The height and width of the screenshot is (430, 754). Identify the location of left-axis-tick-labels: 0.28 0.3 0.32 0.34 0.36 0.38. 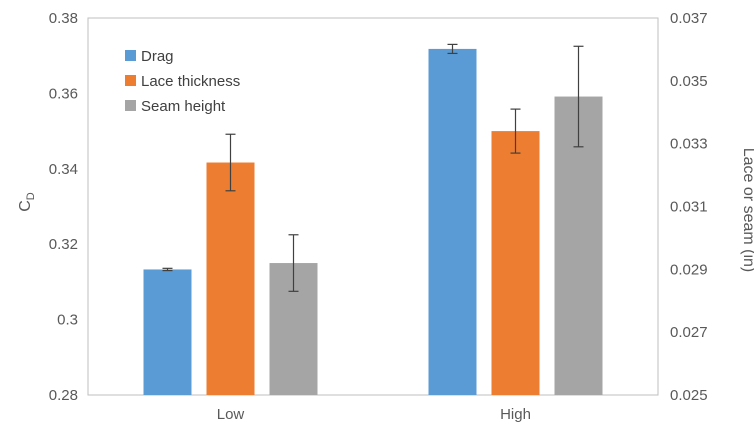
(63, 207).